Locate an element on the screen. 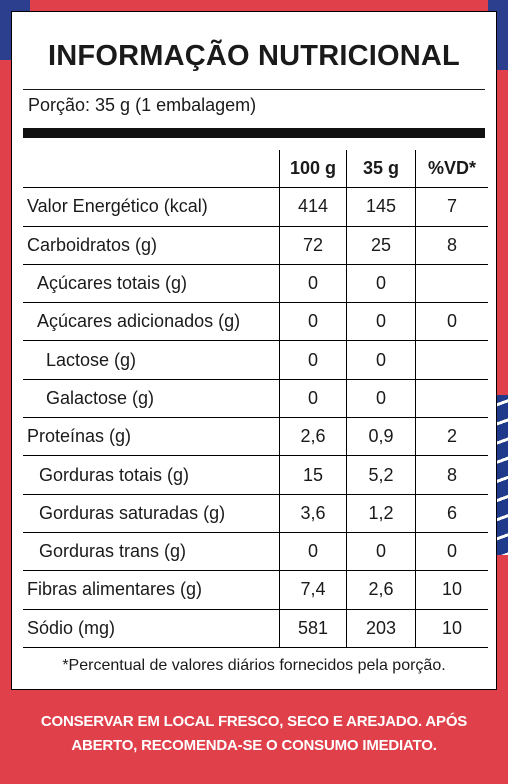 Image resolution: width=508 pixels, height=784 pixels. value-per-100g: 7,4 is located at coordinates (313, 590).